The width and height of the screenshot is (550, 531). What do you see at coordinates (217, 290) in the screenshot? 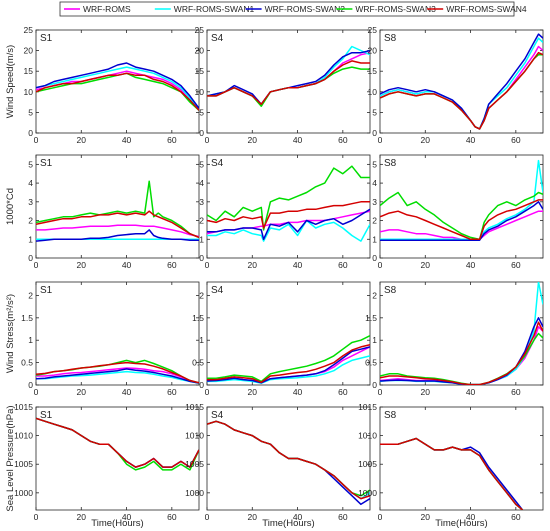
I see `panel-title: S4` at bounding box center [217, 290].